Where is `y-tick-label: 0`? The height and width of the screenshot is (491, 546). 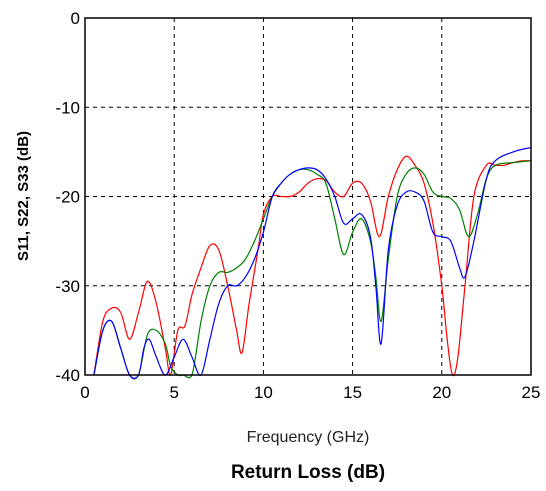
y-tick-label: 0 is located at coordinates (75, 18).